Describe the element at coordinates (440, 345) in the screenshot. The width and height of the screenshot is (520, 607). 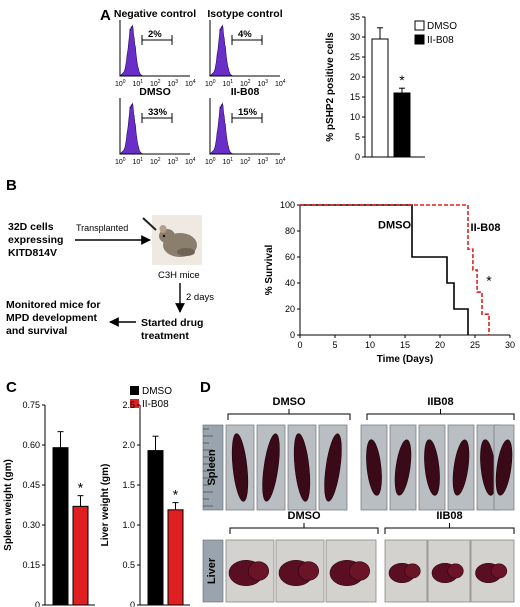
I see `x-tick-label: 20` at that location.